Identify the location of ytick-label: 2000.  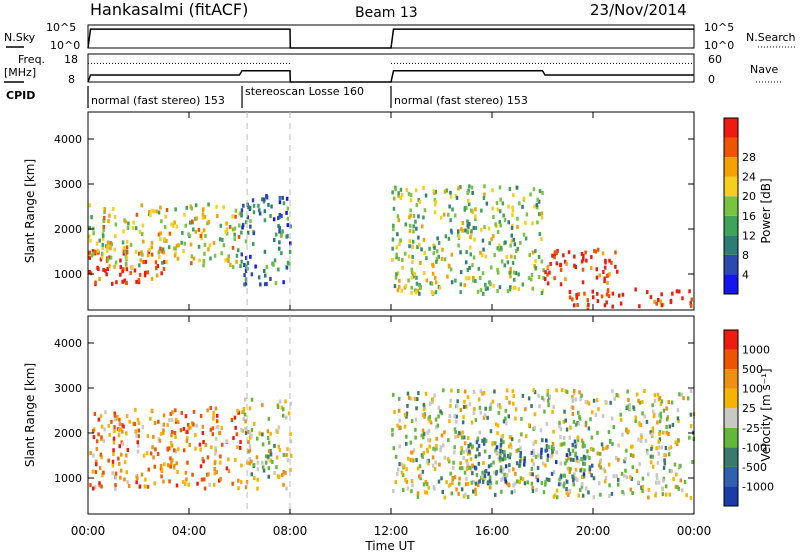
(68, 433).